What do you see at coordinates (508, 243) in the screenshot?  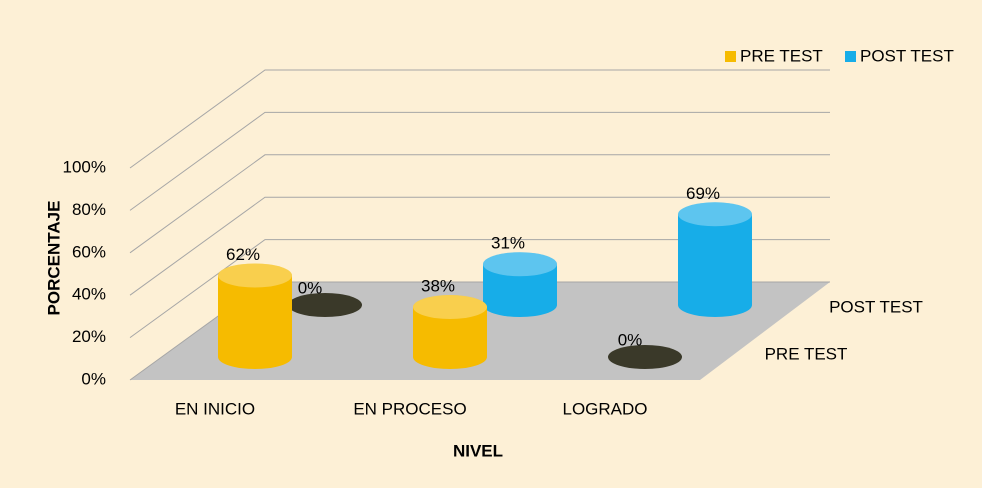 I see `data-label: 31%` at bounding box center [508, 243].